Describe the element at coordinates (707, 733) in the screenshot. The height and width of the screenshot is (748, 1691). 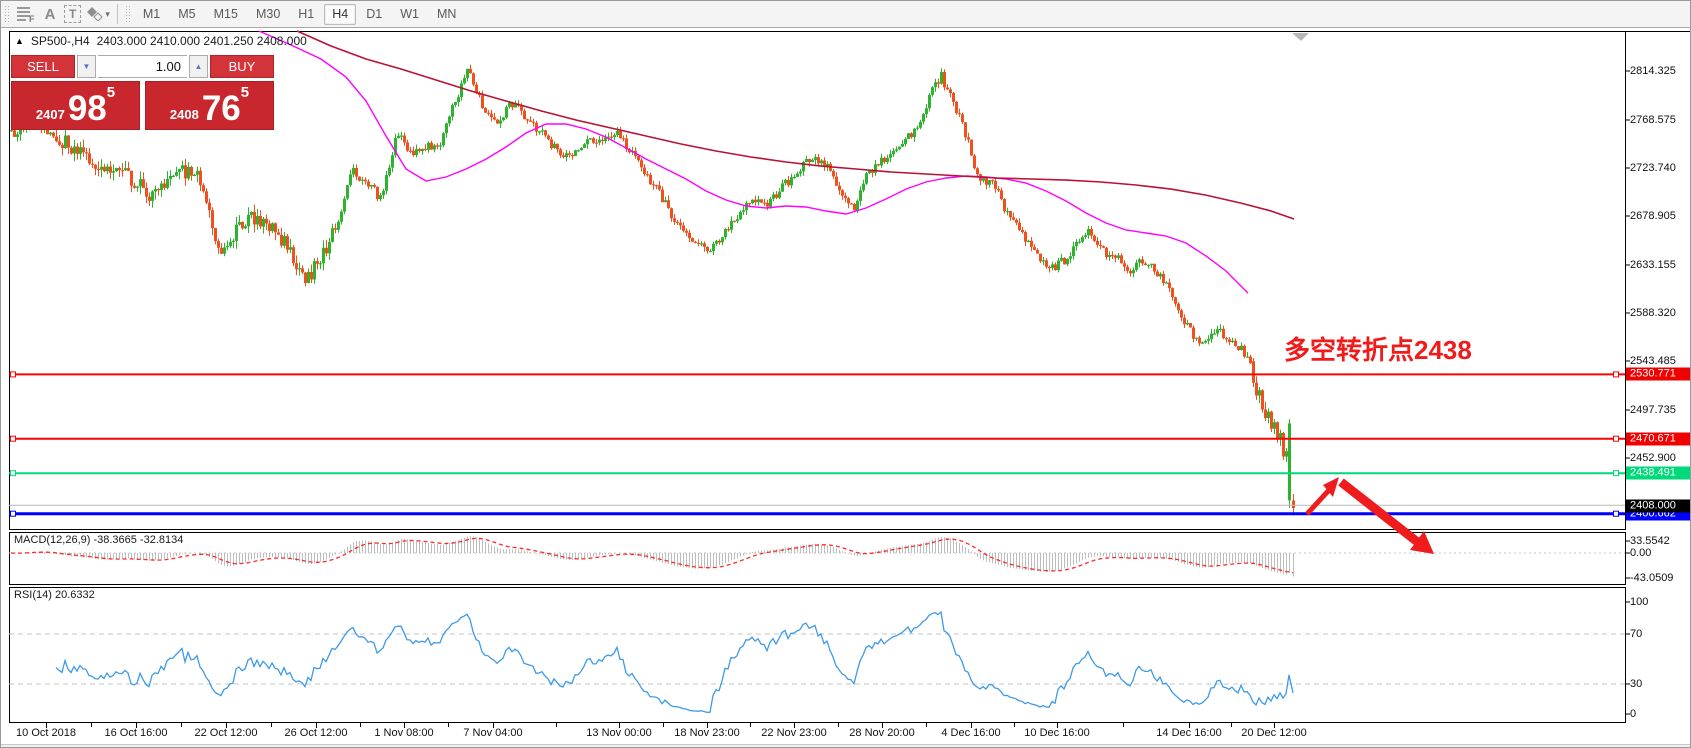
I see `date-label: 18 Nov 23:00` at that location.